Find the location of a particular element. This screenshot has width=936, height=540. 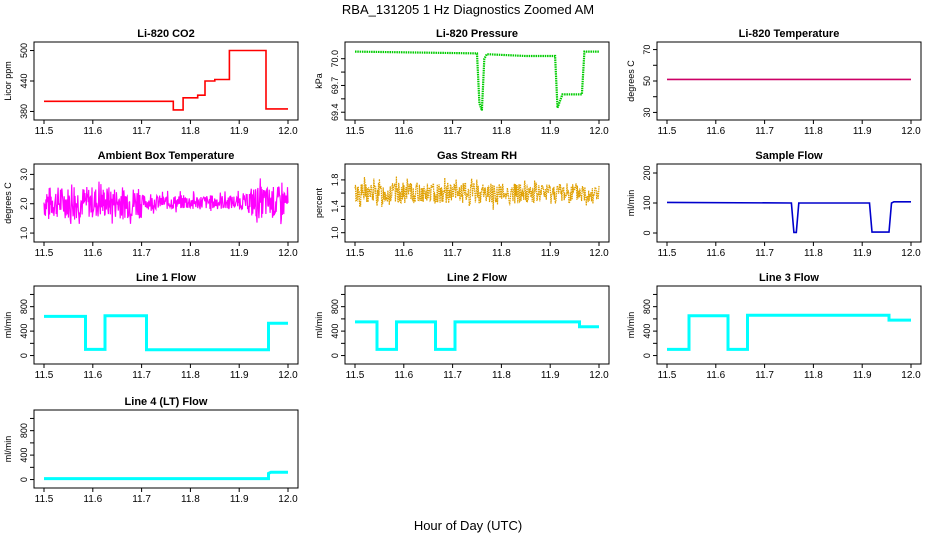

plot-title: Li-820 Pressure is located at coordinates (477, 34).